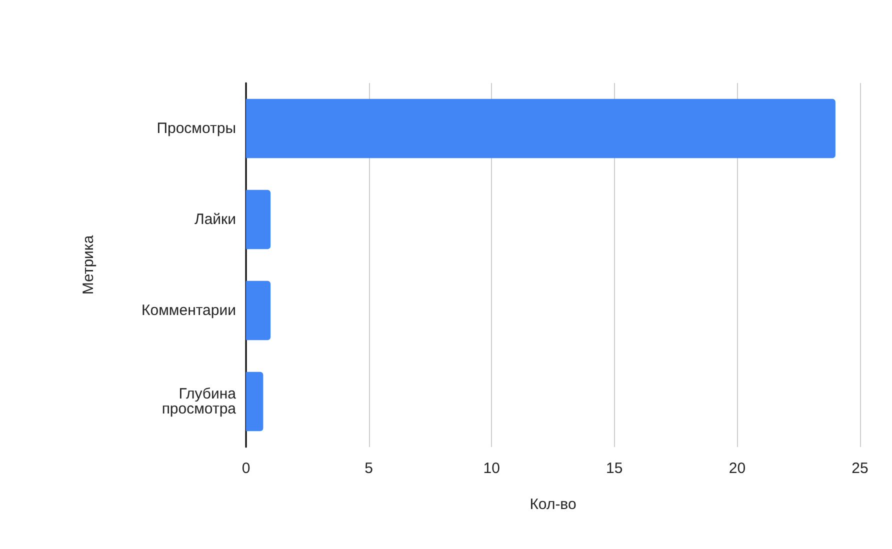 This screenshot has width=892, height=549. I want to click on y-tick-label: Лайки, so click(215, 219).